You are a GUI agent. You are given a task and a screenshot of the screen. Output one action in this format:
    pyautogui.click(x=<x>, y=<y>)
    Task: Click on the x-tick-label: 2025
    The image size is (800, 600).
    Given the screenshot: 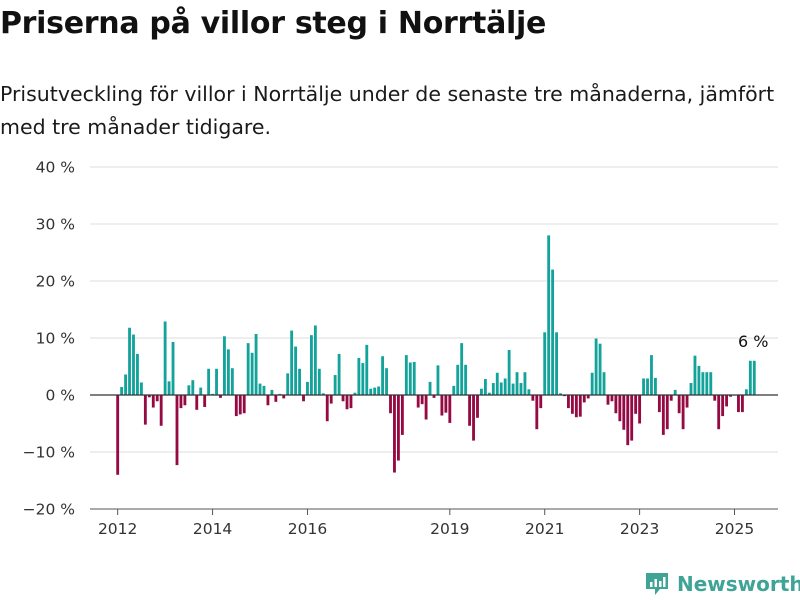 What is the action you would take?
    pyautogui.click(x=734, y=529)
    